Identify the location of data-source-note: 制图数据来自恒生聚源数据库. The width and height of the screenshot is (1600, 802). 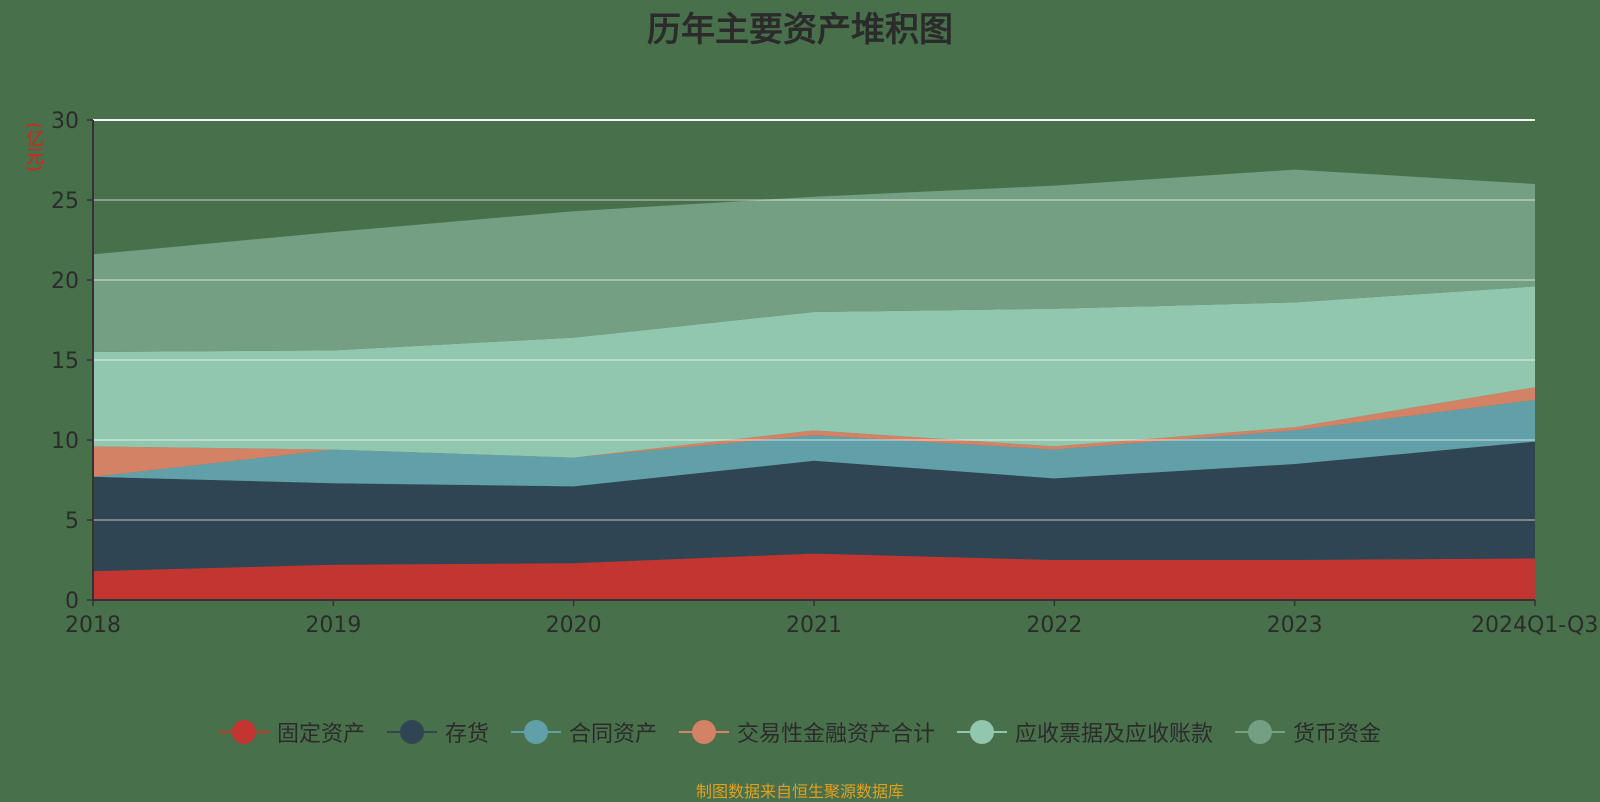
(799, 791).